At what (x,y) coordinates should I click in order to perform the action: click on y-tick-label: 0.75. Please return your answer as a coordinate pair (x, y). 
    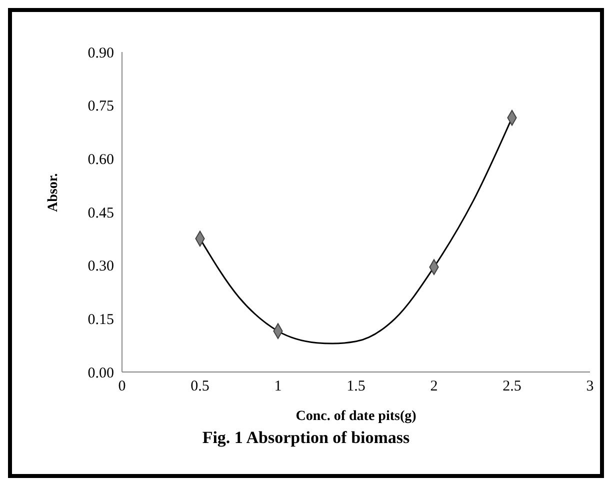
    Looking at the image, I should click on (101, 106).